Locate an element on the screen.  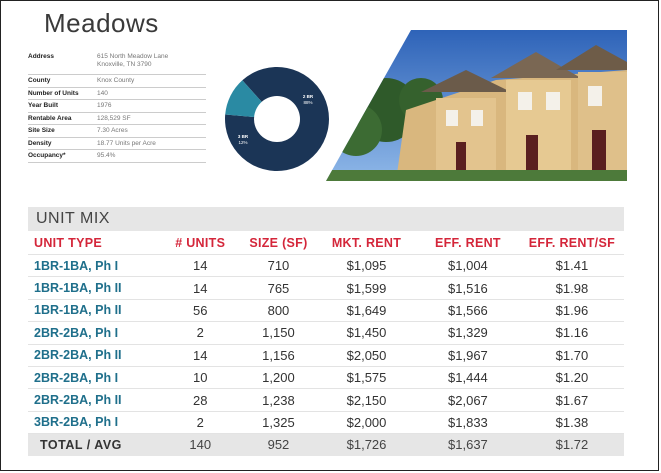
cell-size: 1,156 is located at coordinates (278, 355).